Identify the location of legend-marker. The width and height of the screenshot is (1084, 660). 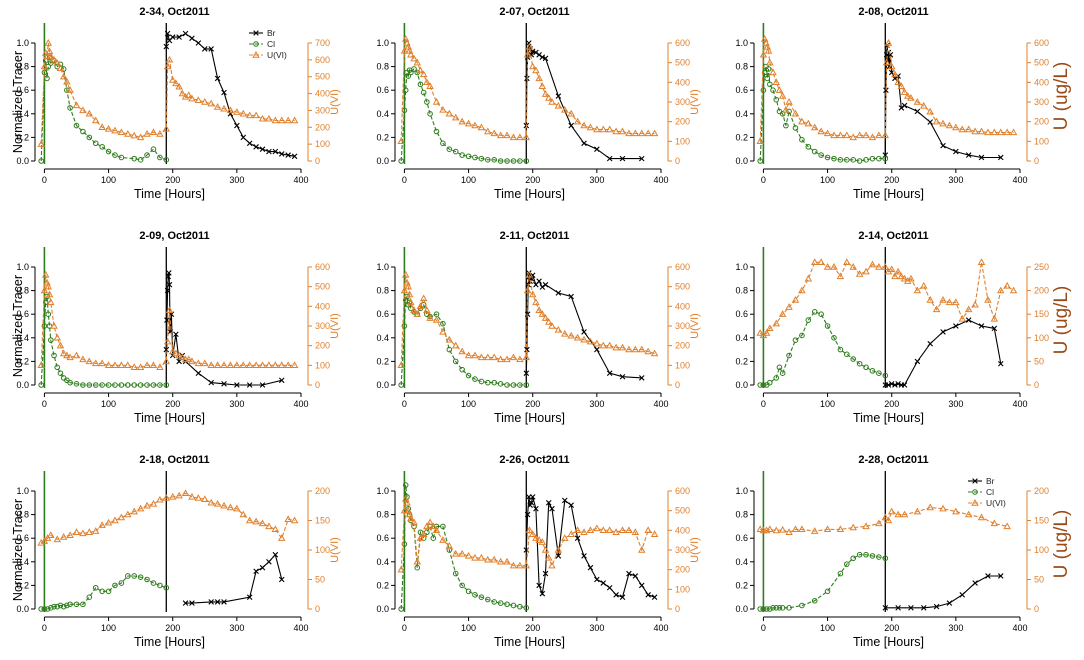
(975, 502).